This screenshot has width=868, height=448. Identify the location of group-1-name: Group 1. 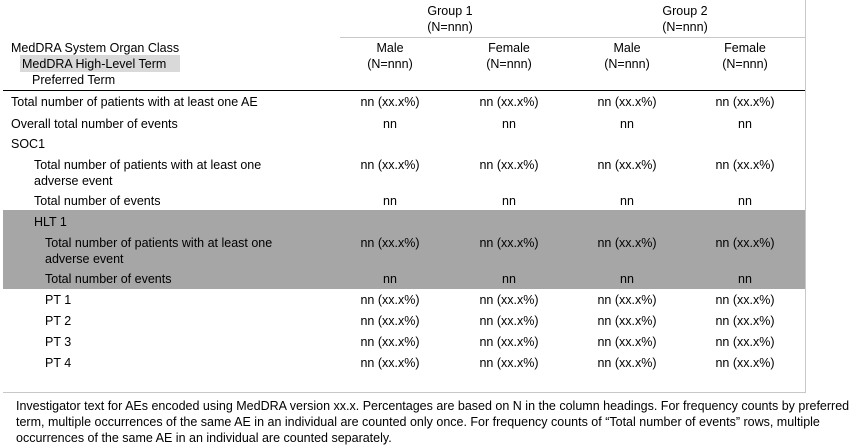
(450, 11).